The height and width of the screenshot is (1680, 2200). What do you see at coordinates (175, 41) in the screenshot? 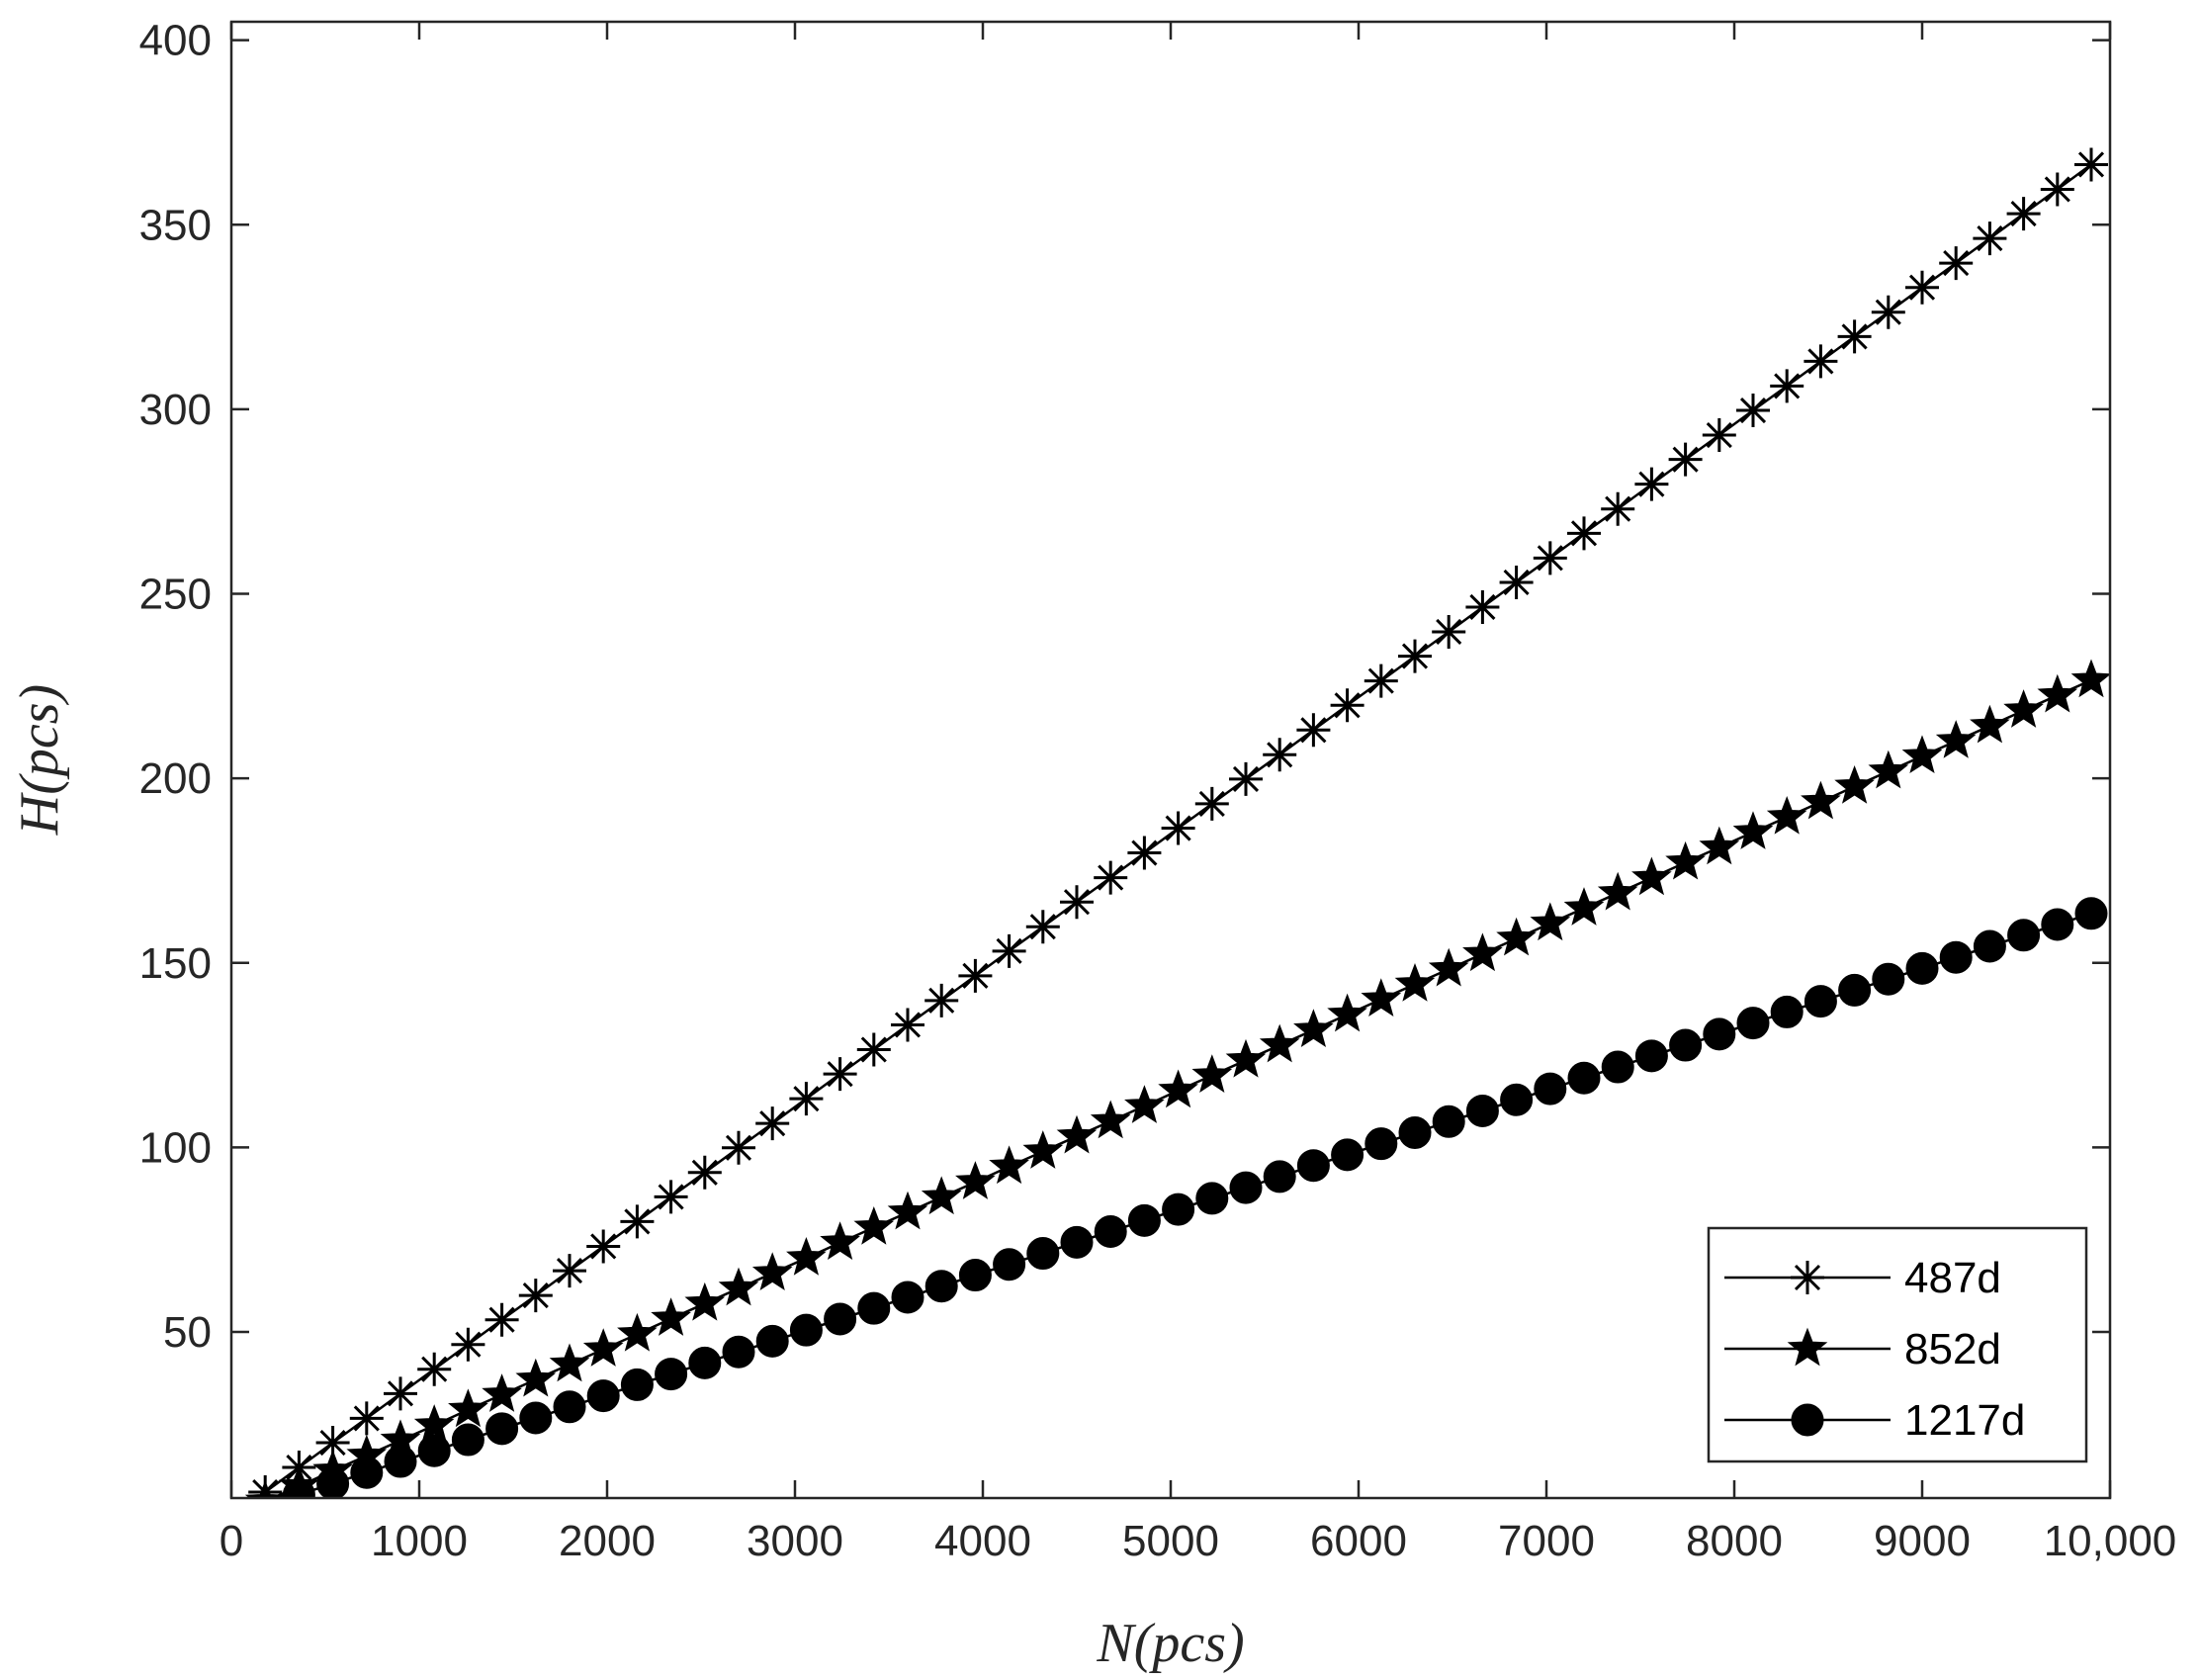
I see `y-tick-label: 400` at bounding box center [175, 41].